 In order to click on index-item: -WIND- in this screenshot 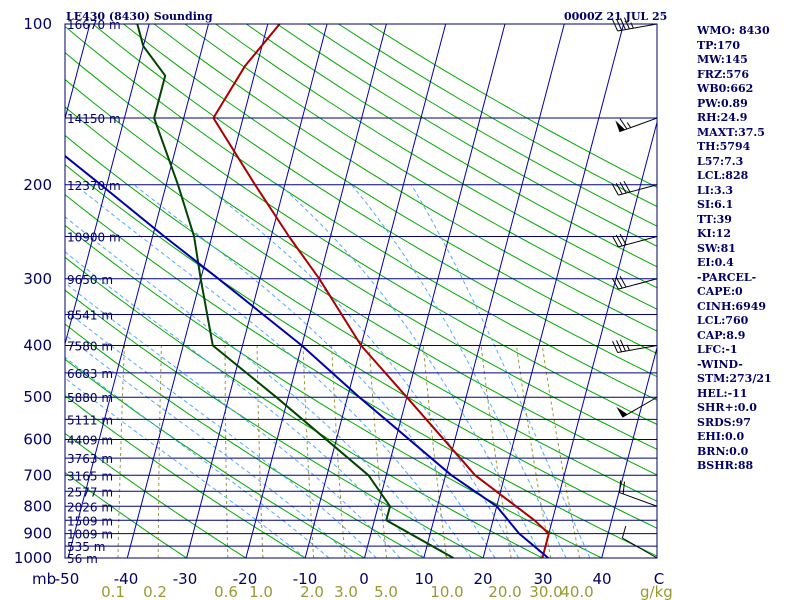, I will do `click(720, 364)`.